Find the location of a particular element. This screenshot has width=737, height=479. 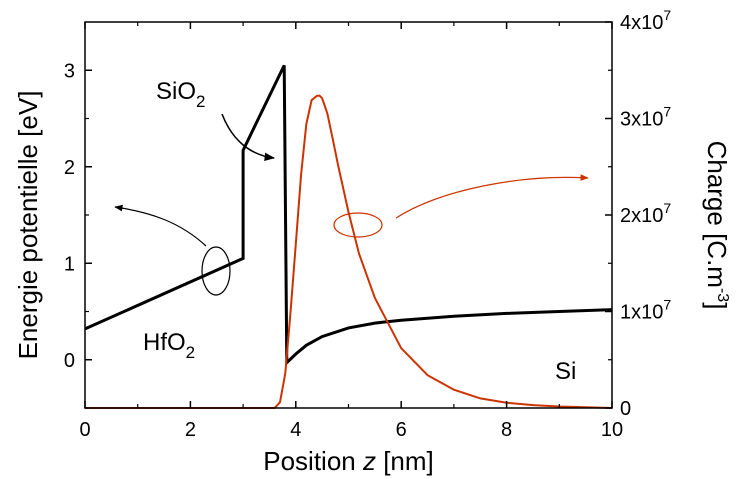

hfo2-label: HfO2 is located at coordinates (169, 345).